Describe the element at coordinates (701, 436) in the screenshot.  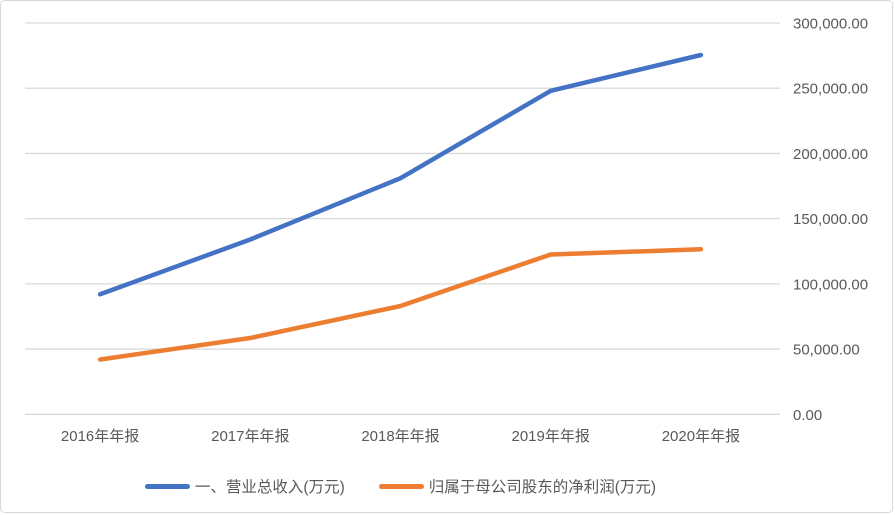
I see `x-axis-category-label: 2020年年报` at that location.